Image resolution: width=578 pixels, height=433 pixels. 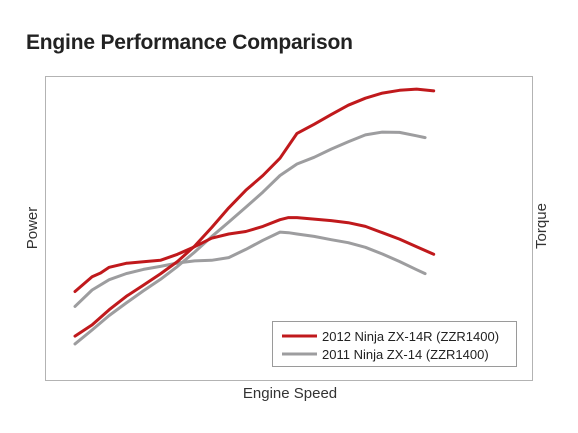 I want to click on legend-label: 2012 Ninja ZX-14R (ZZR1400), so click(x=410, y=336).